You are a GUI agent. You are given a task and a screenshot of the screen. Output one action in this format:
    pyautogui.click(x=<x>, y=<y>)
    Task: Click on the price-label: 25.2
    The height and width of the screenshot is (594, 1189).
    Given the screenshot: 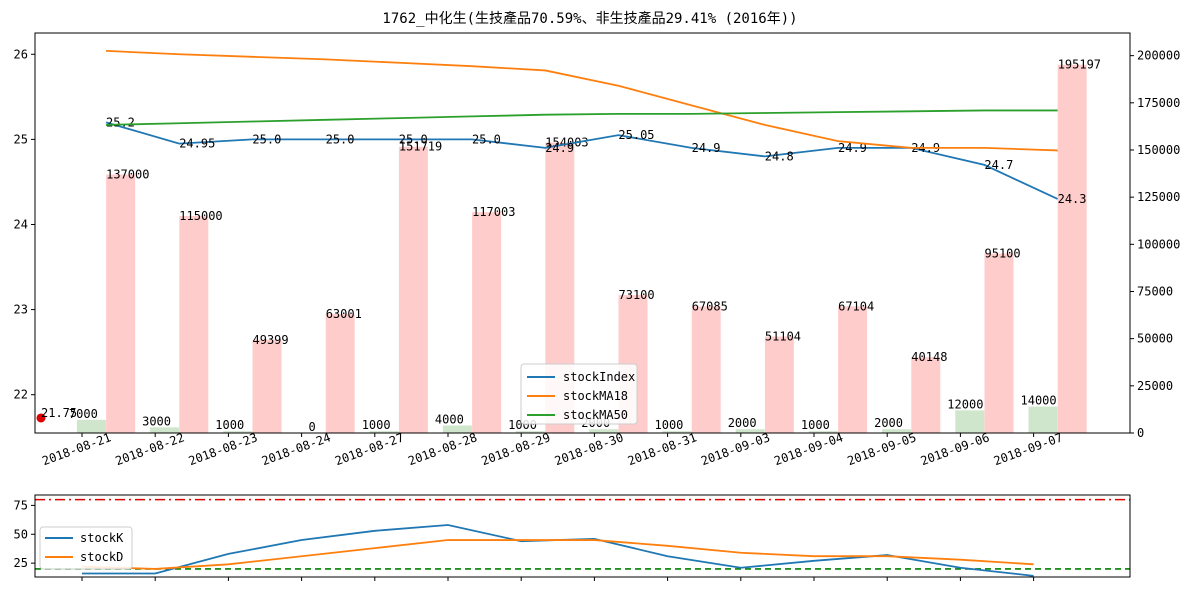 What is the action you would take?
    pyautogui.click(x=120, y=122)
    